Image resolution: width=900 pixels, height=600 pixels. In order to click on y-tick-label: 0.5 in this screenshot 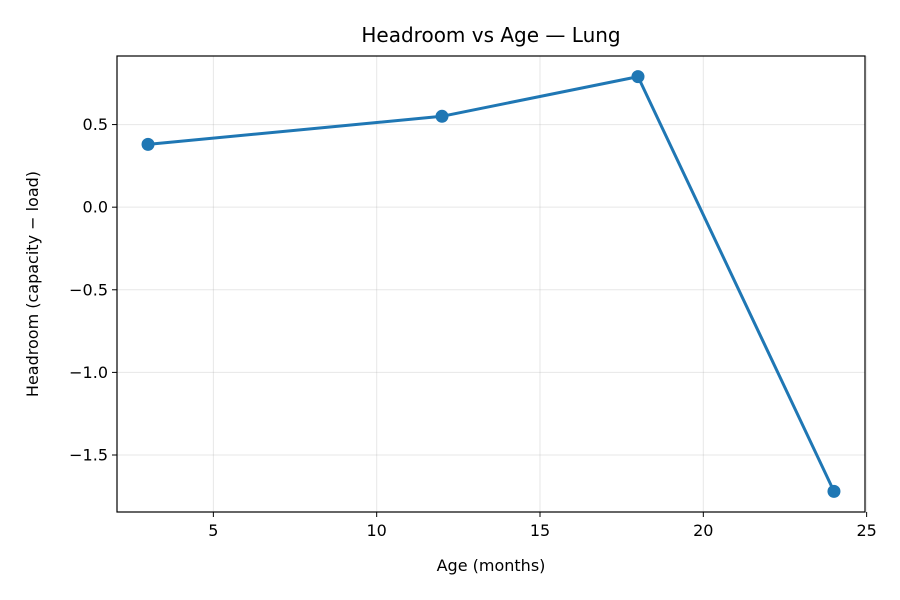, I will do `click(95, 124)`.